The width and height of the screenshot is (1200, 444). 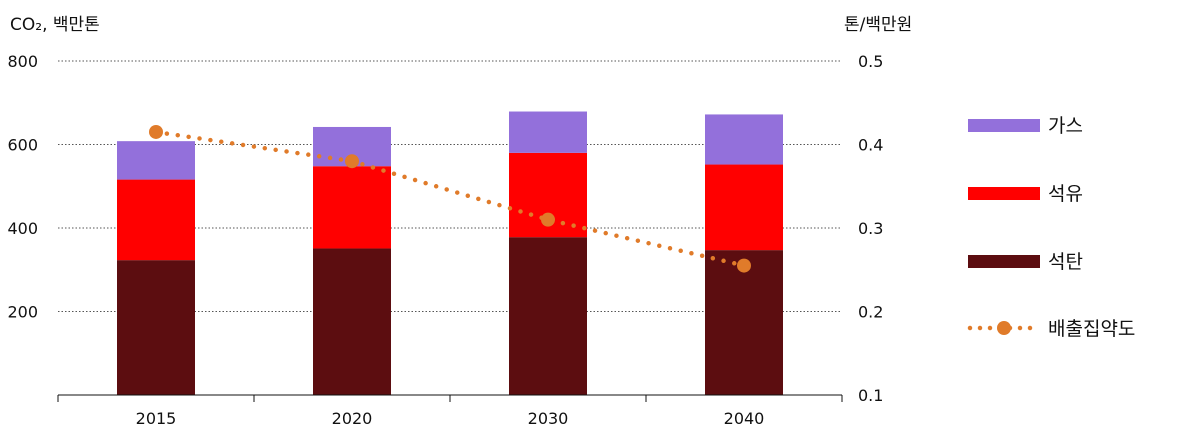 I want to click on right-tick-label: 0.1, so click(x=870, y=395).